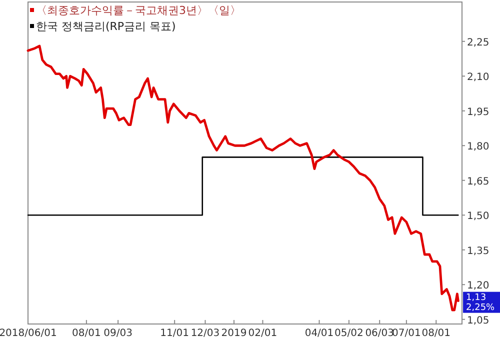  What do you see at coordinates (481, 307) in the screenshot?
I see `text: 2,25%` at bounding box center [481, 307].